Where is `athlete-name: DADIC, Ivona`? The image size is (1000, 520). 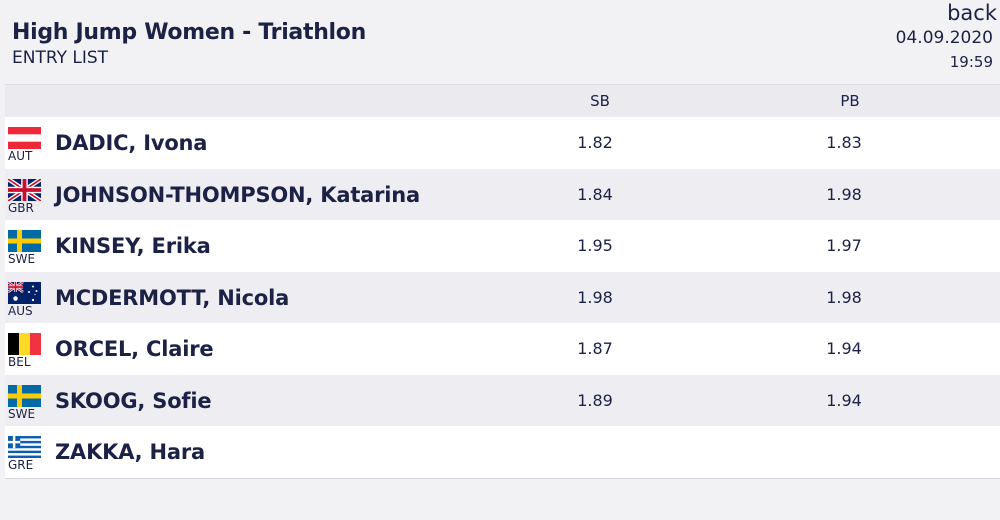
athlete-name: DADIC, Ivona is located at coordinates (131, 143).